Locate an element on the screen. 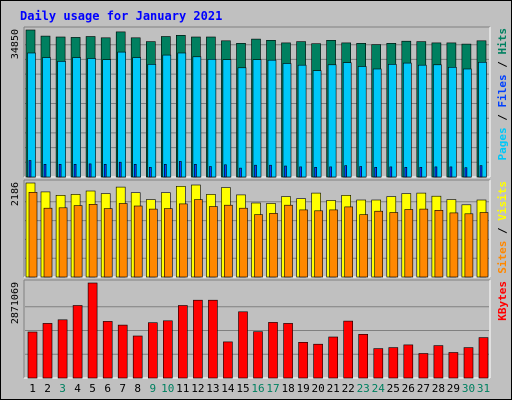 Image resolution: width=512 pixels, height=400 pixels. panel-max-label: 2871069 is located at coordinates (15, 303).